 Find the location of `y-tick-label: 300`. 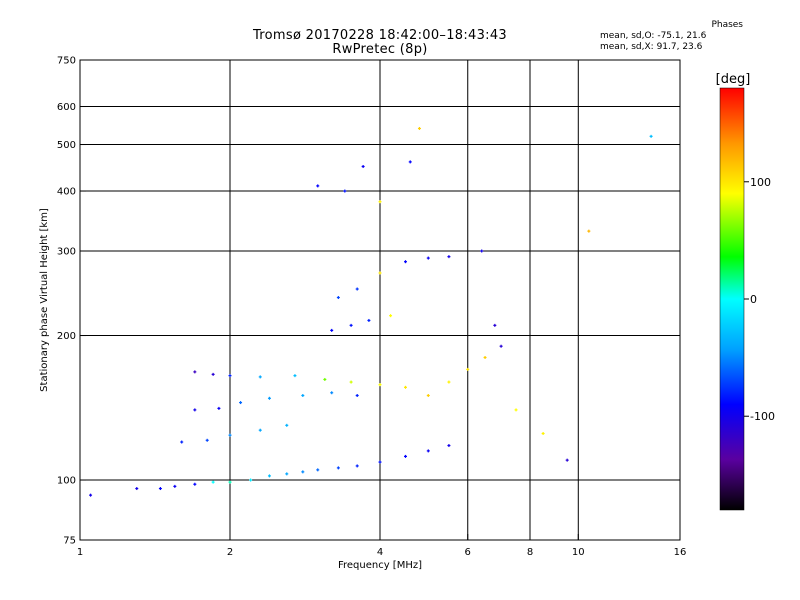

y-tick-label: 300 is located at coordinates (66, 252).